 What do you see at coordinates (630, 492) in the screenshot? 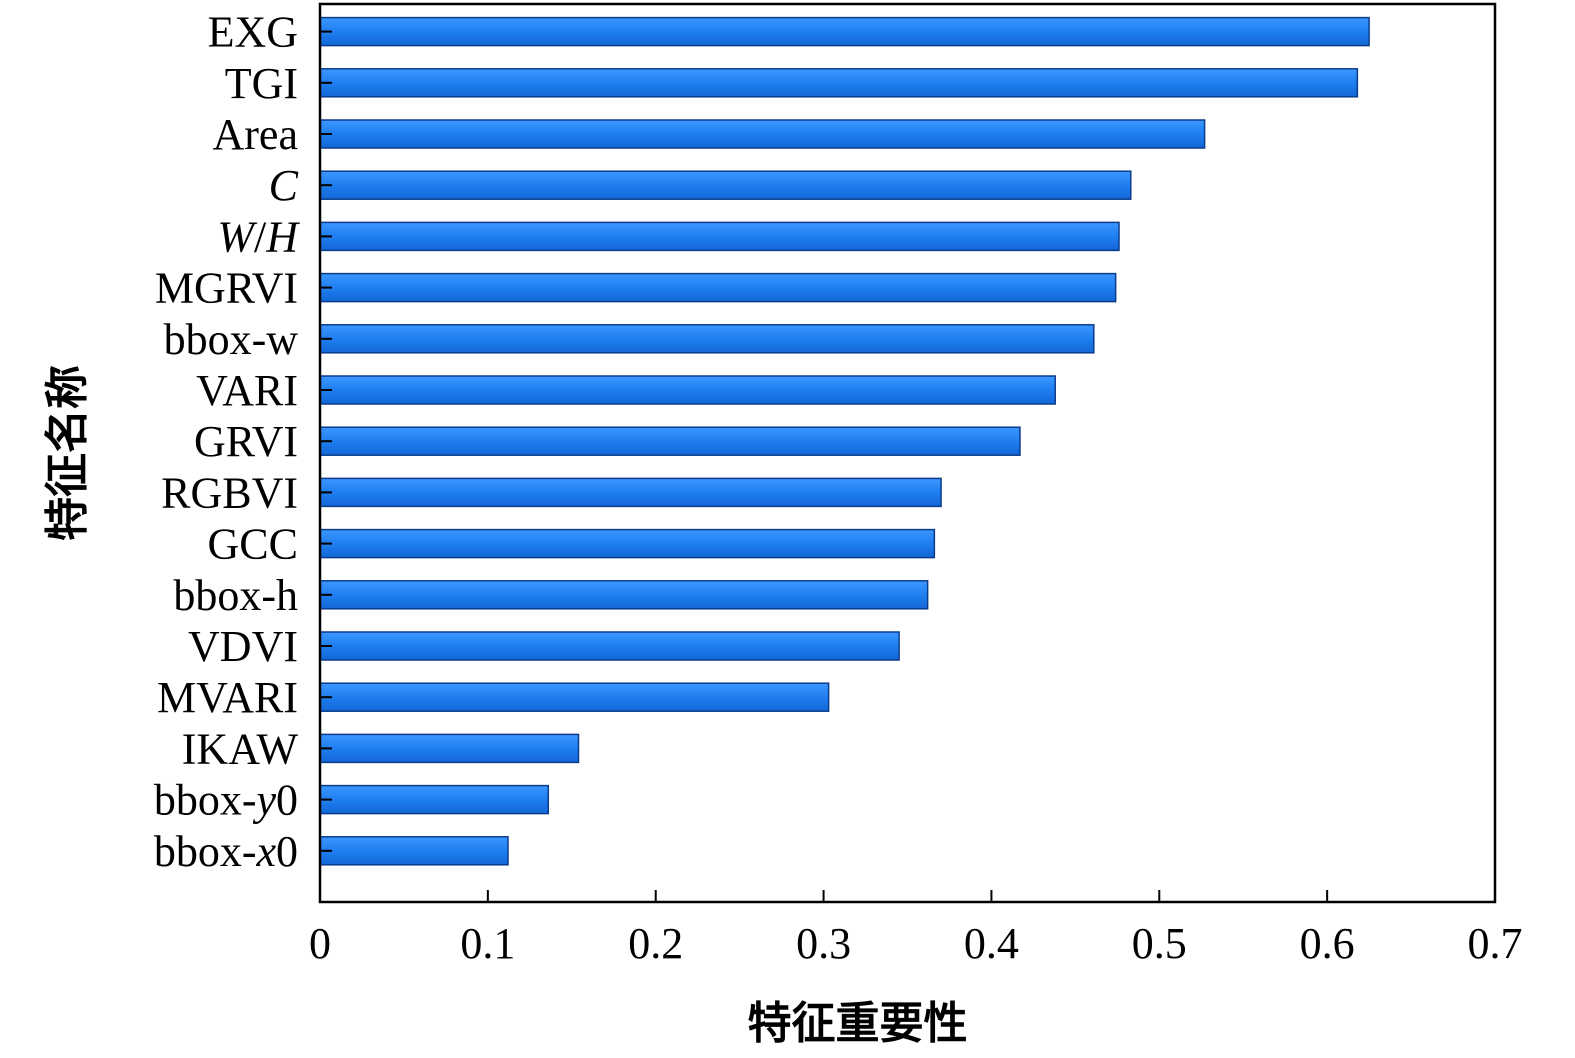
I see `bar-rgbvi` at bounding box center [630, 492].